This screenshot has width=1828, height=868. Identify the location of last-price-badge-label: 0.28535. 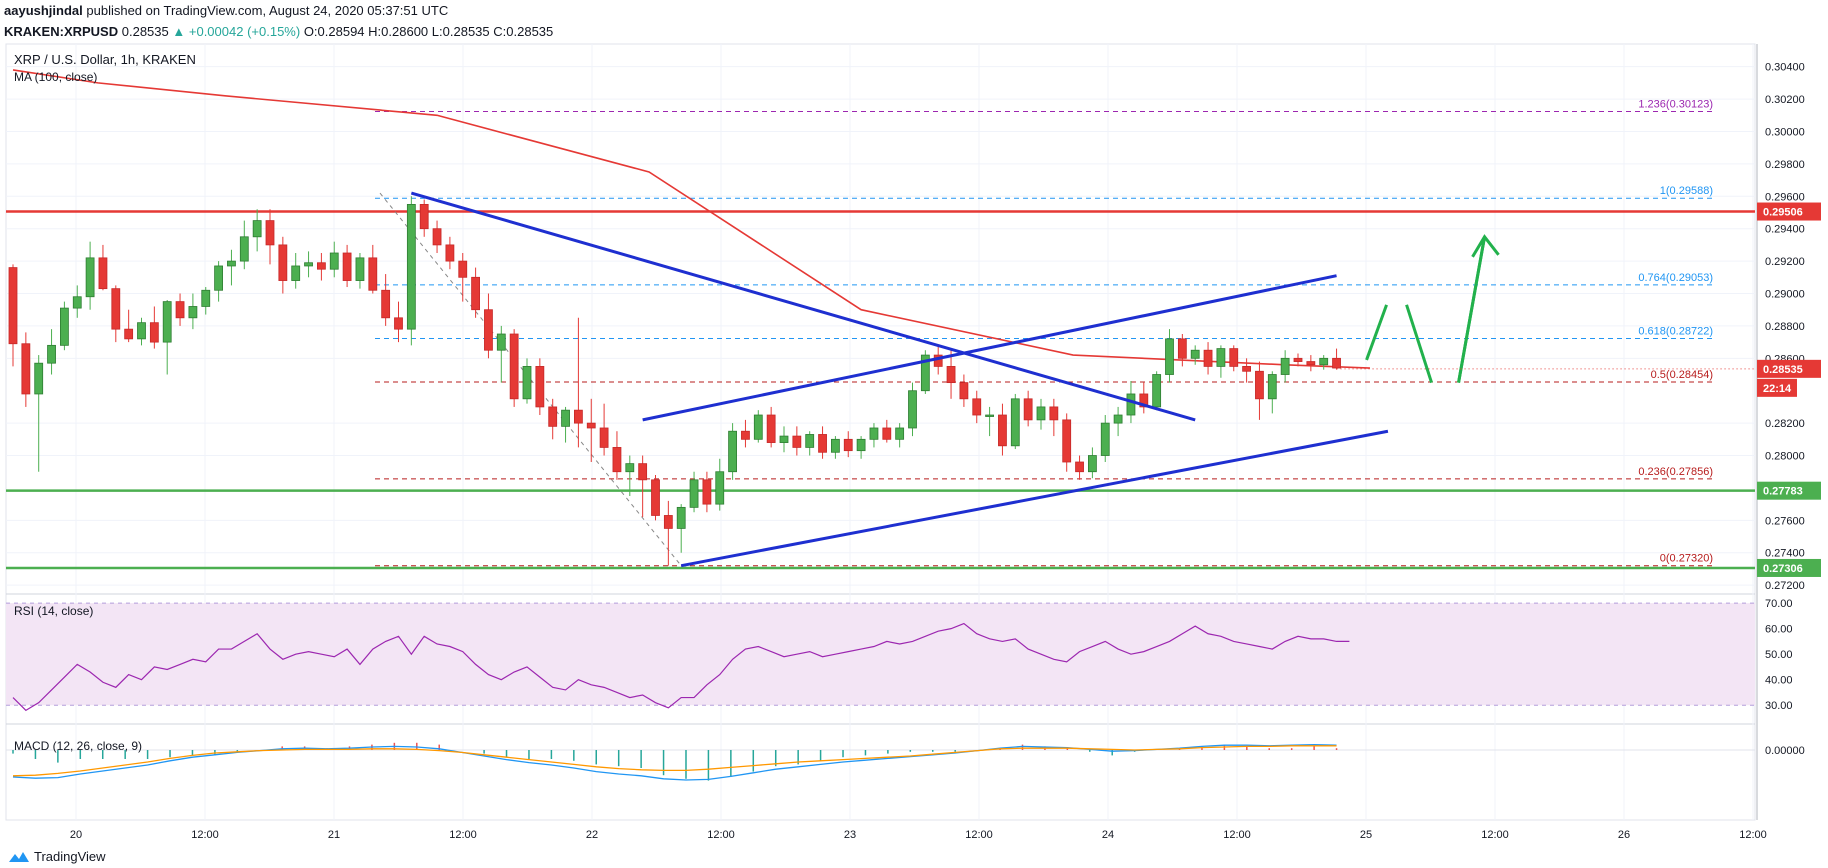
(1783, 370).